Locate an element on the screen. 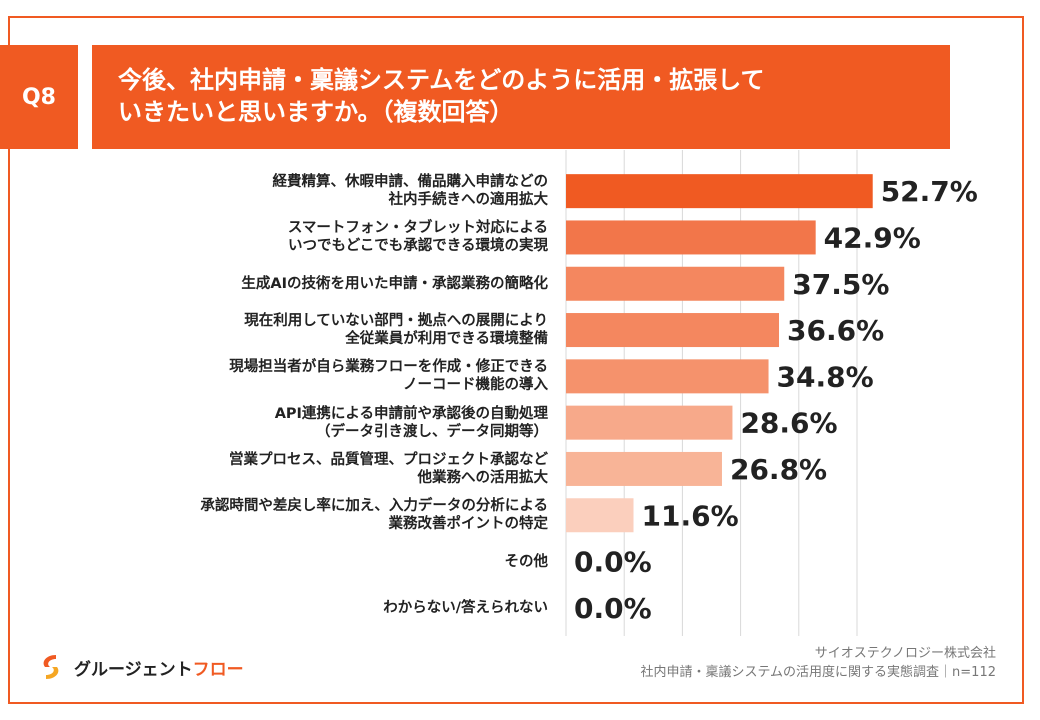 Image resolution: width=1040 pixels, height=720 pixels. question-badge: Q8 is located at coordinates (39, 97).